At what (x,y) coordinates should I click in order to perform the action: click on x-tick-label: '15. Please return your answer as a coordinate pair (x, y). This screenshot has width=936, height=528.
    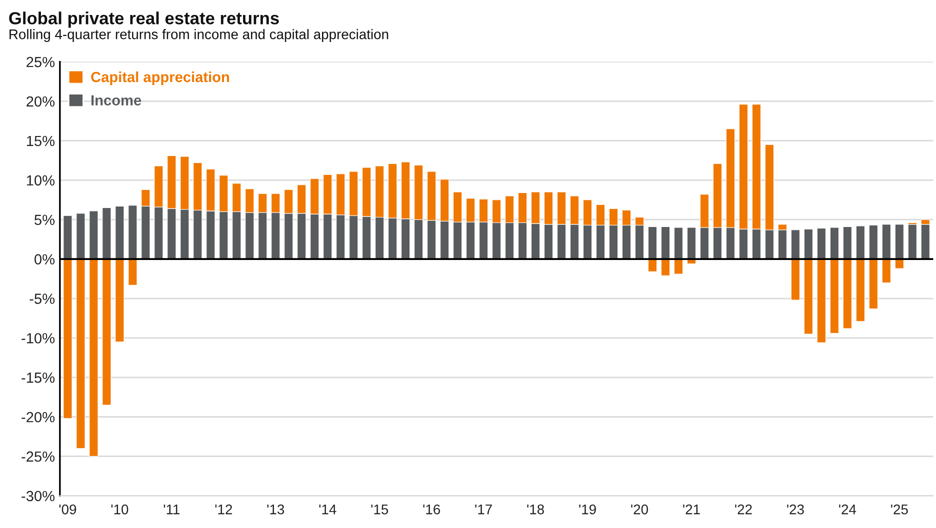
    Looking at the image, I should click on (379, 509).